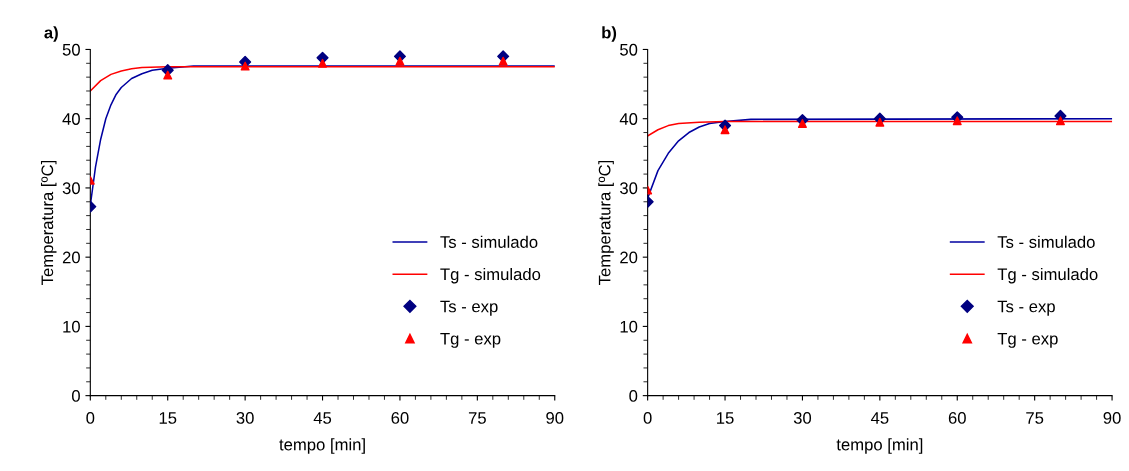 This screenshot has width=1129, height=471. What do you see at coordinates (880, 128) in the screenshot?
I see `line-series` at bounding box center [880, 128].